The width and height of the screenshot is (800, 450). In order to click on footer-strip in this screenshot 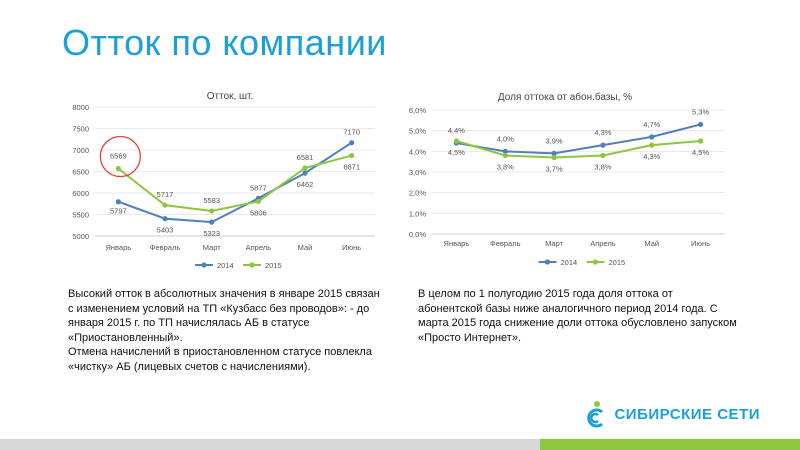, I will do `click(400, 444)`.